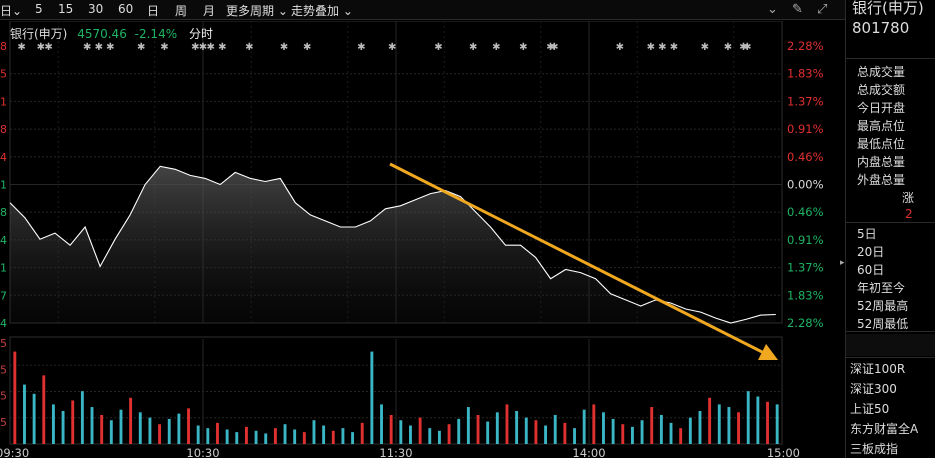  Describe the element at coordinates (822, 9) in the screenshot. I see `fullscreen-icon: ⤢` at that location.